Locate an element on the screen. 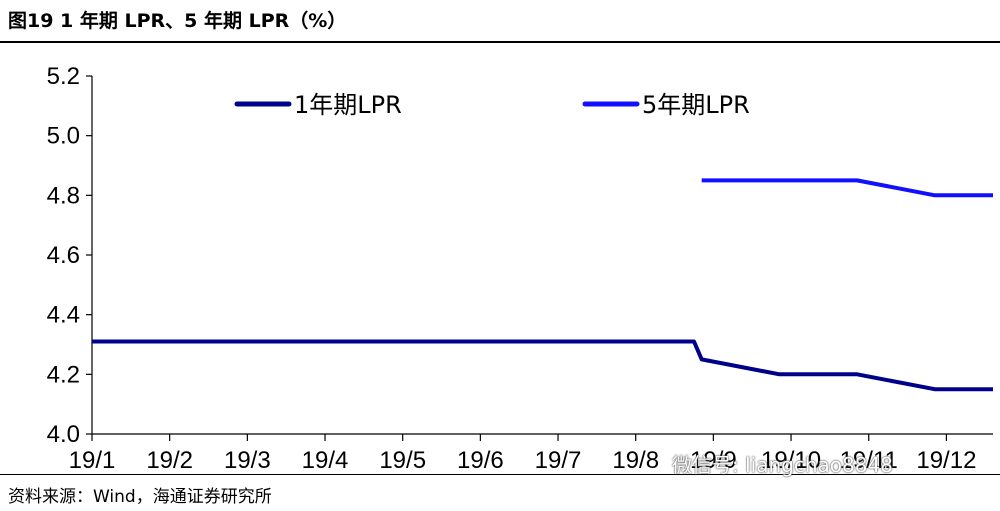 This screenshot has width=1000, height=511. chart-title: 图19 1 年期 LPR、5 年期 LPR（%） is located at coordinates (177, 21).